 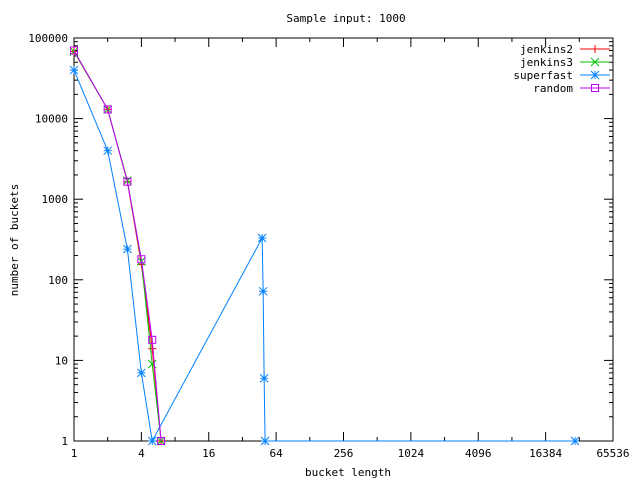 I want to click on series-line-jenkins3, so click(x=117, y=246).